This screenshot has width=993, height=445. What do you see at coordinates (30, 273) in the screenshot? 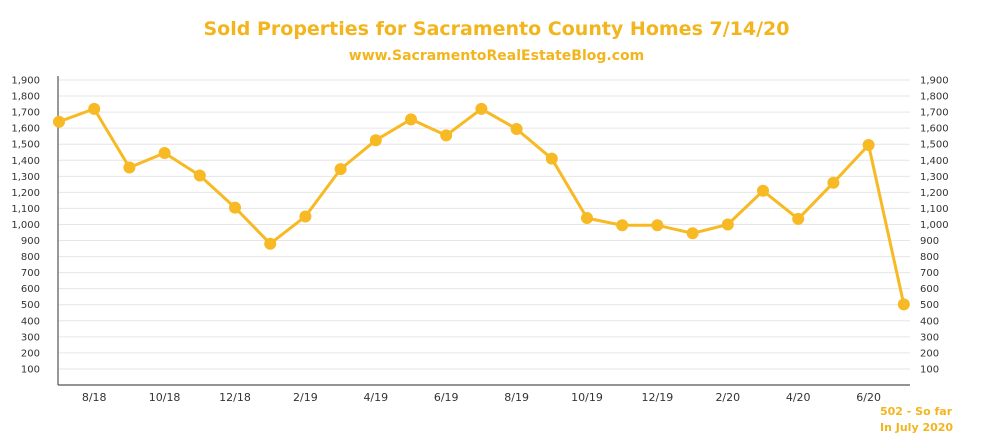
I see `y-tick-label-left: 700` at bounding box center [30, 273].